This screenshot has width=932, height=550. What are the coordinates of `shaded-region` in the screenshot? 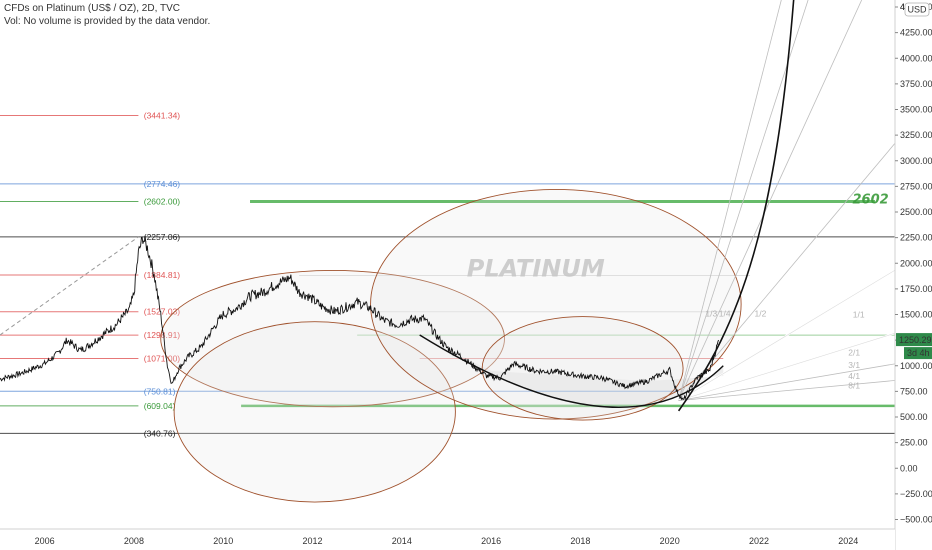 It's located at (571, 371).